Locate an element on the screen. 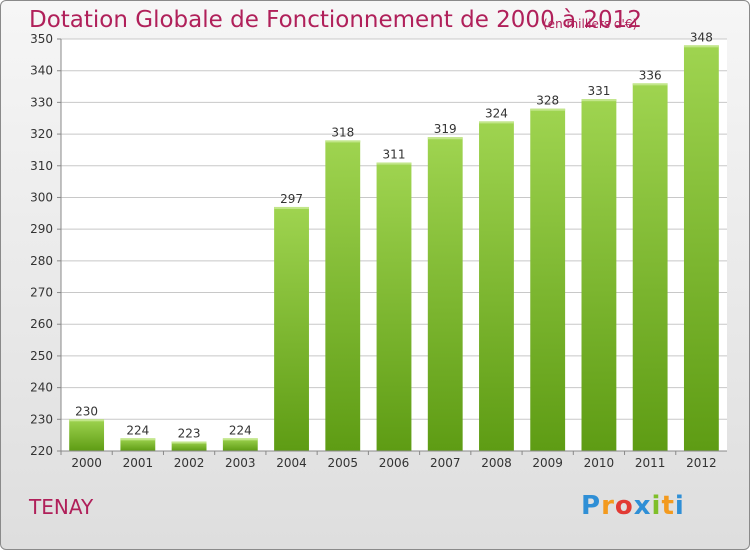 The width and height of the screenshot is (750, 550). y-tick-label: 300 is located at coordinates (41, 197).